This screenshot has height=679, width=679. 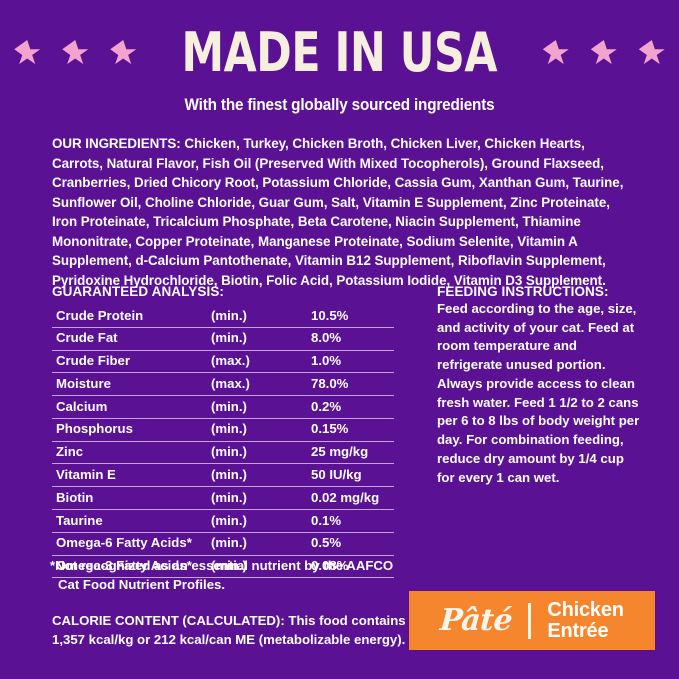 I want to click on product-variant-badge: Pâté Chicken Entrée, so click(x=532, y=620).